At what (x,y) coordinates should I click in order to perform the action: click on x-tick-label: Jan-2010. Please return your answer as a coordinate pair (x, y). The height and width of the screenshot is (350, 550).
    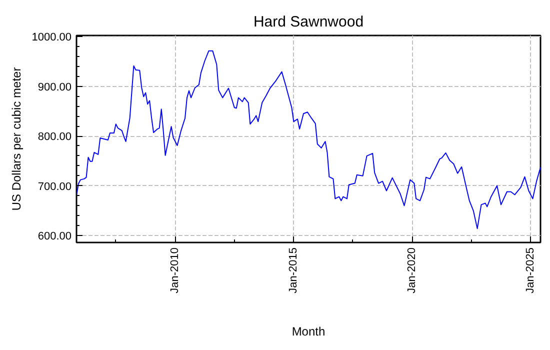
    Looking at the image, I should click on (175, 270).